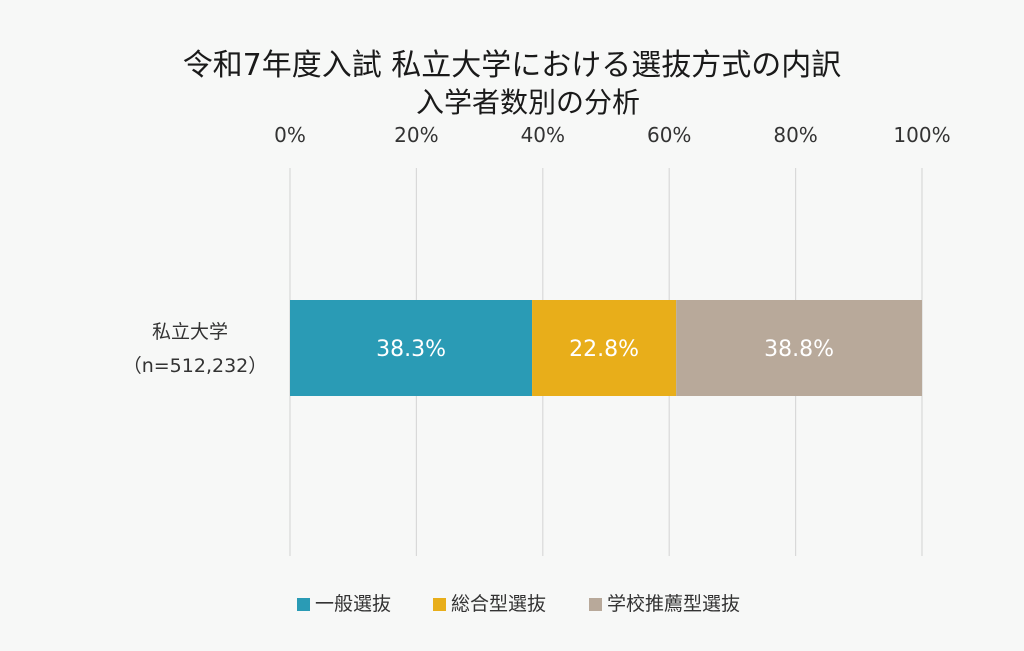 This screenshot has height=651, width=1024. Describe the element at coordinates (195, 366) in the screenshot. I see `category-sublabel: （n=512,232）` at that location.